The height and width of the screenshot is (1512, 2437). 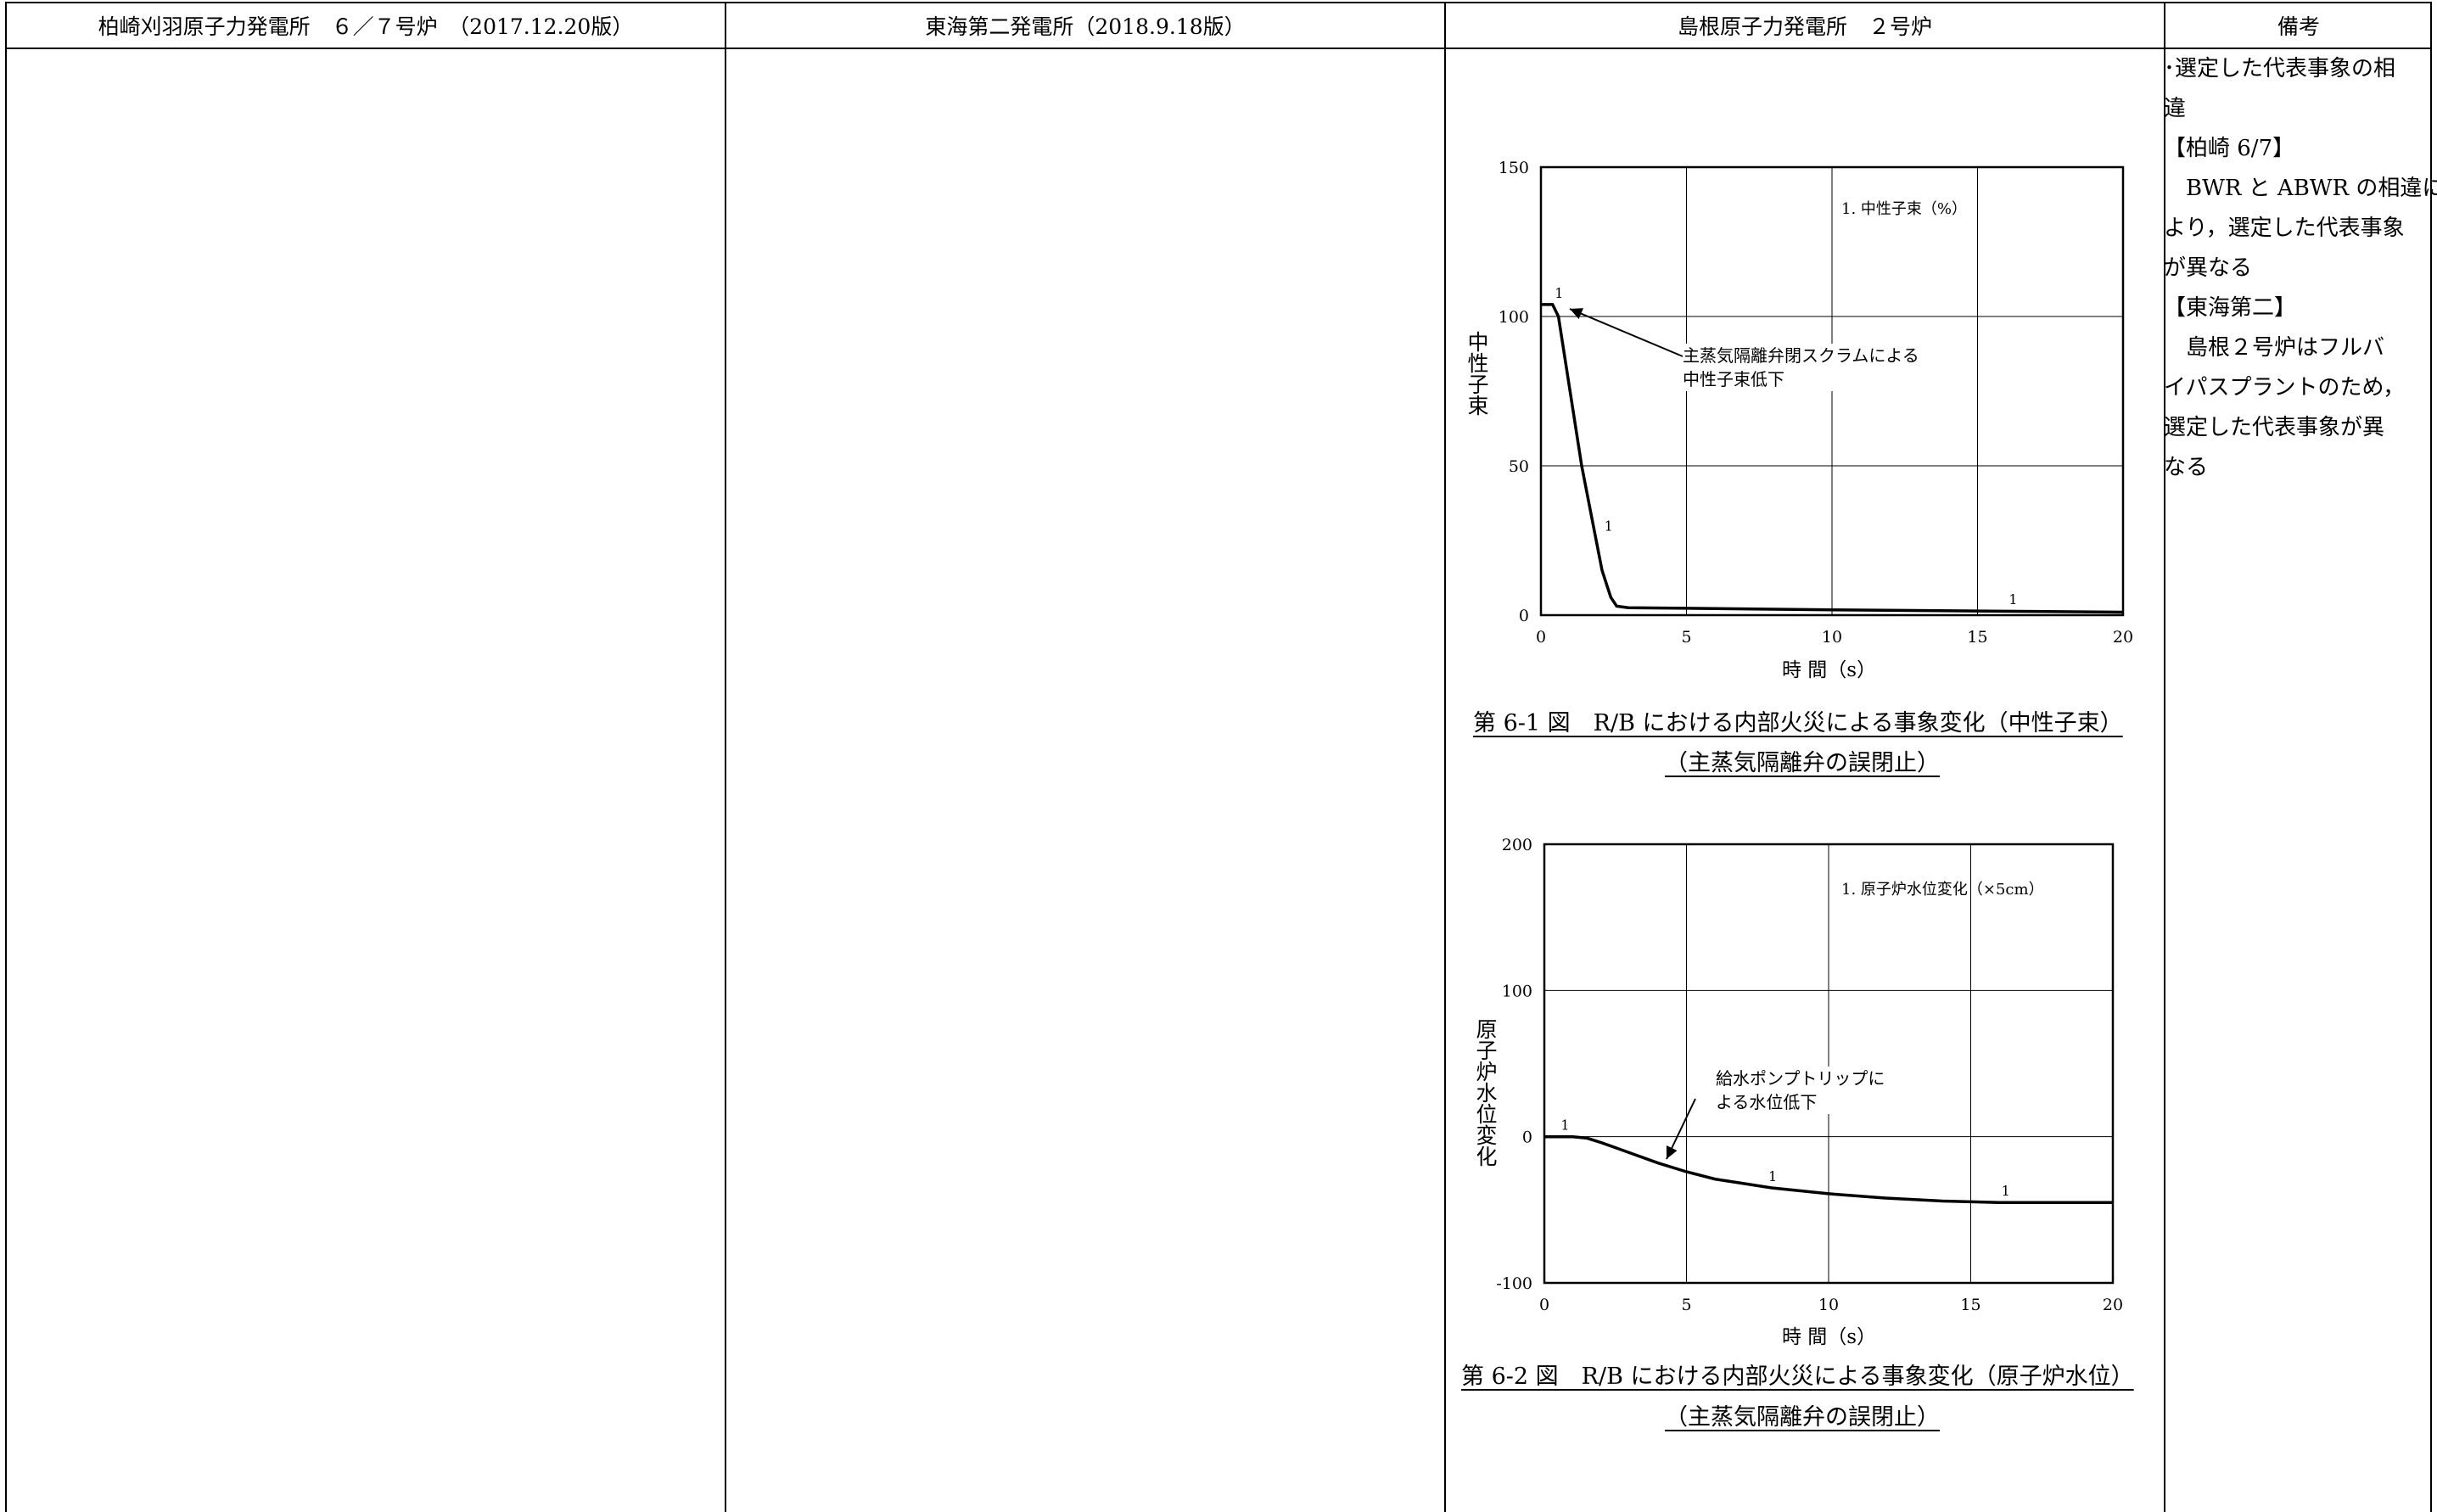 I want to click on figure1-caption: 第 6-1 図 R/B における内部火災による事象変化（中性子束）, so click(x=1798, y=723).